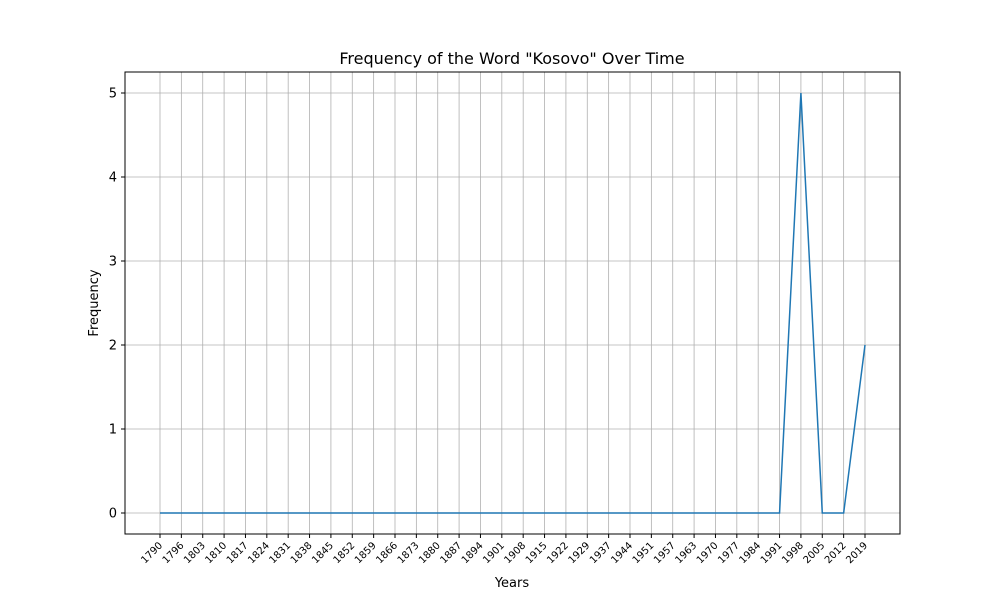 The image size is (1000, 600). Describe the element at coordinates (793, 553) in the screenshot. I see `x-tick-label: 1998` at that location.